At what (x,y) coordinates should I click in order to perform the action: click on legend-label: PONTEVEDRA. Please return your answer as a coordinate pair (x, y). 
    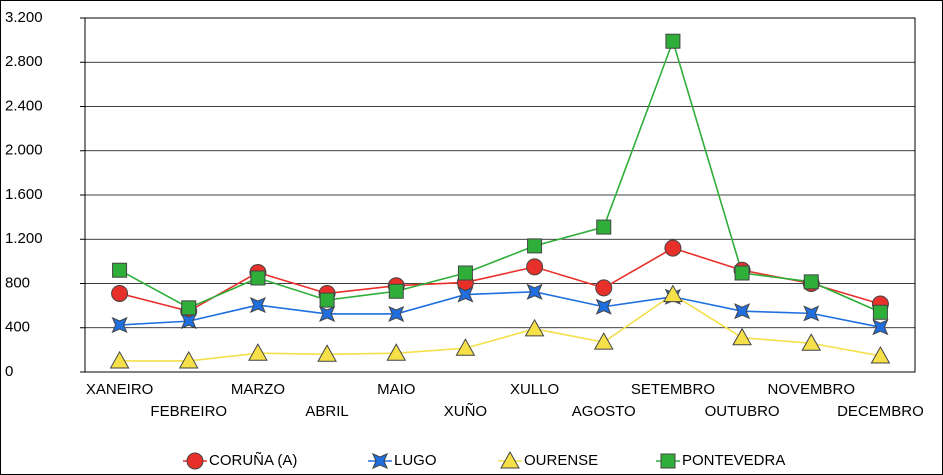
    Looking at the image, I should click on (733, 460).